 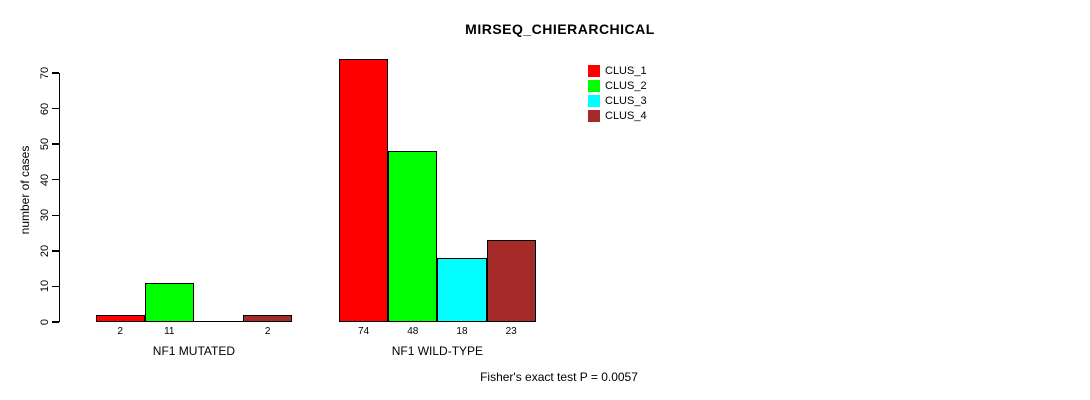 I want to click on y-tick-label: 50, so click(x=45, y=144).